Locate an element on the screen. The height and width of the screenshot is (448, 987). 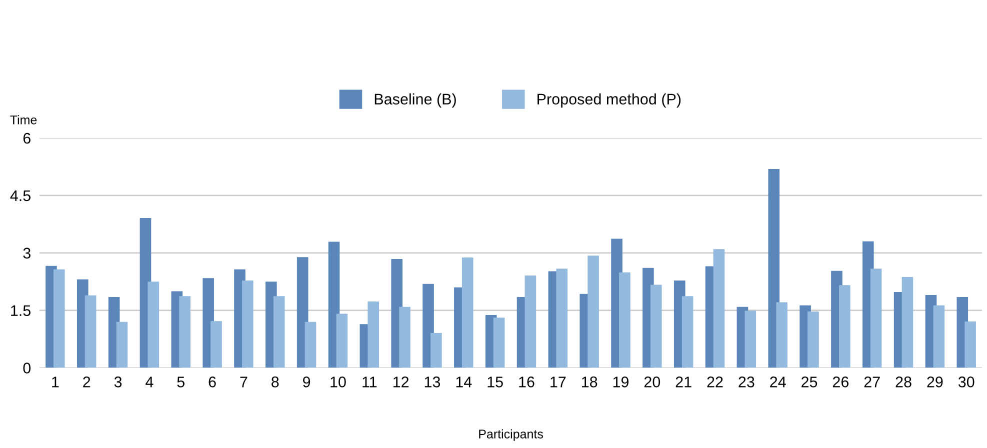
x-tick-label: 11 is located at coordinates (369, 382).